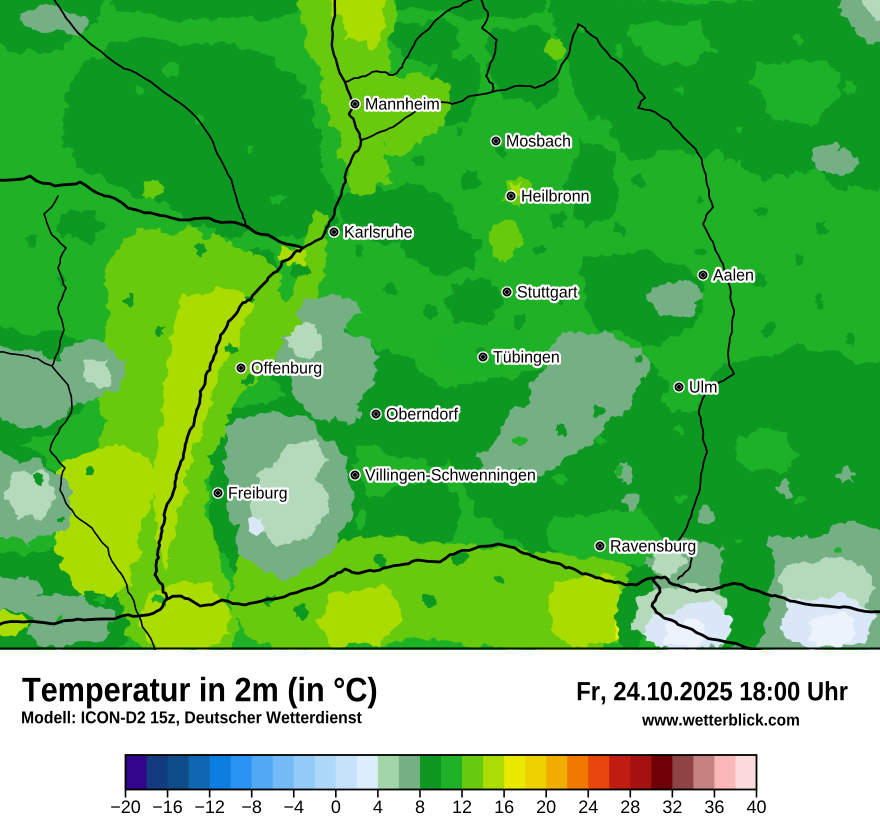 This screenshot has width=880, height=830. Describe the element at coordinates (462, 807) in the screenshot. I see `svg-text: 12` at that location.